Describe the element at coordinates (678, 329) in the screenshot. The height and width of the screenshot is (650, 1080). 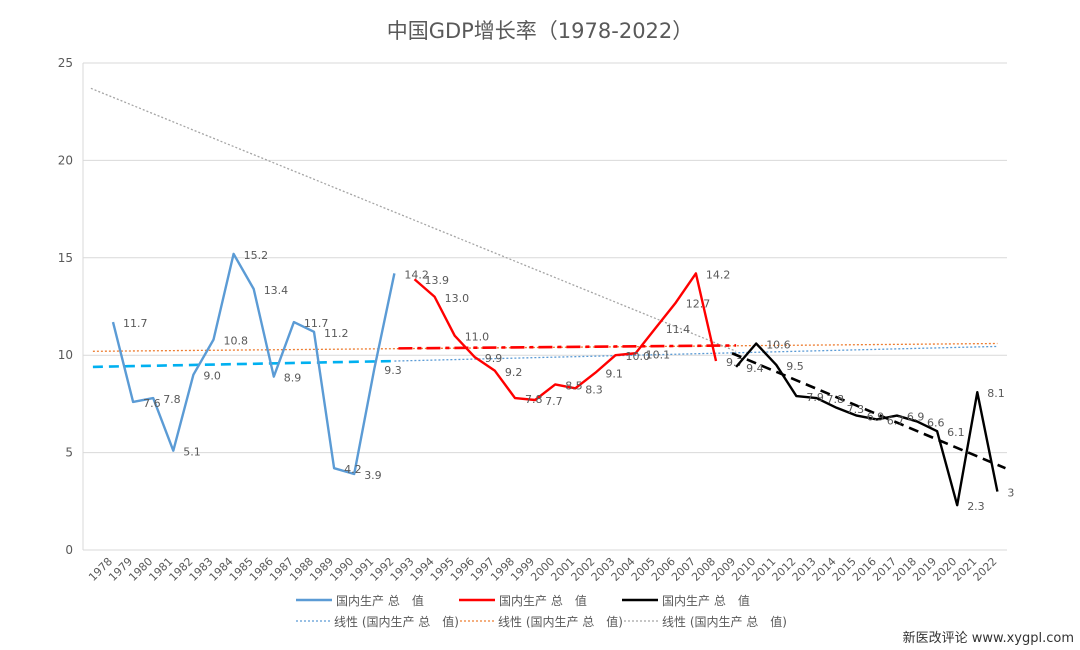
I see `data-label: 11.4` at that location.